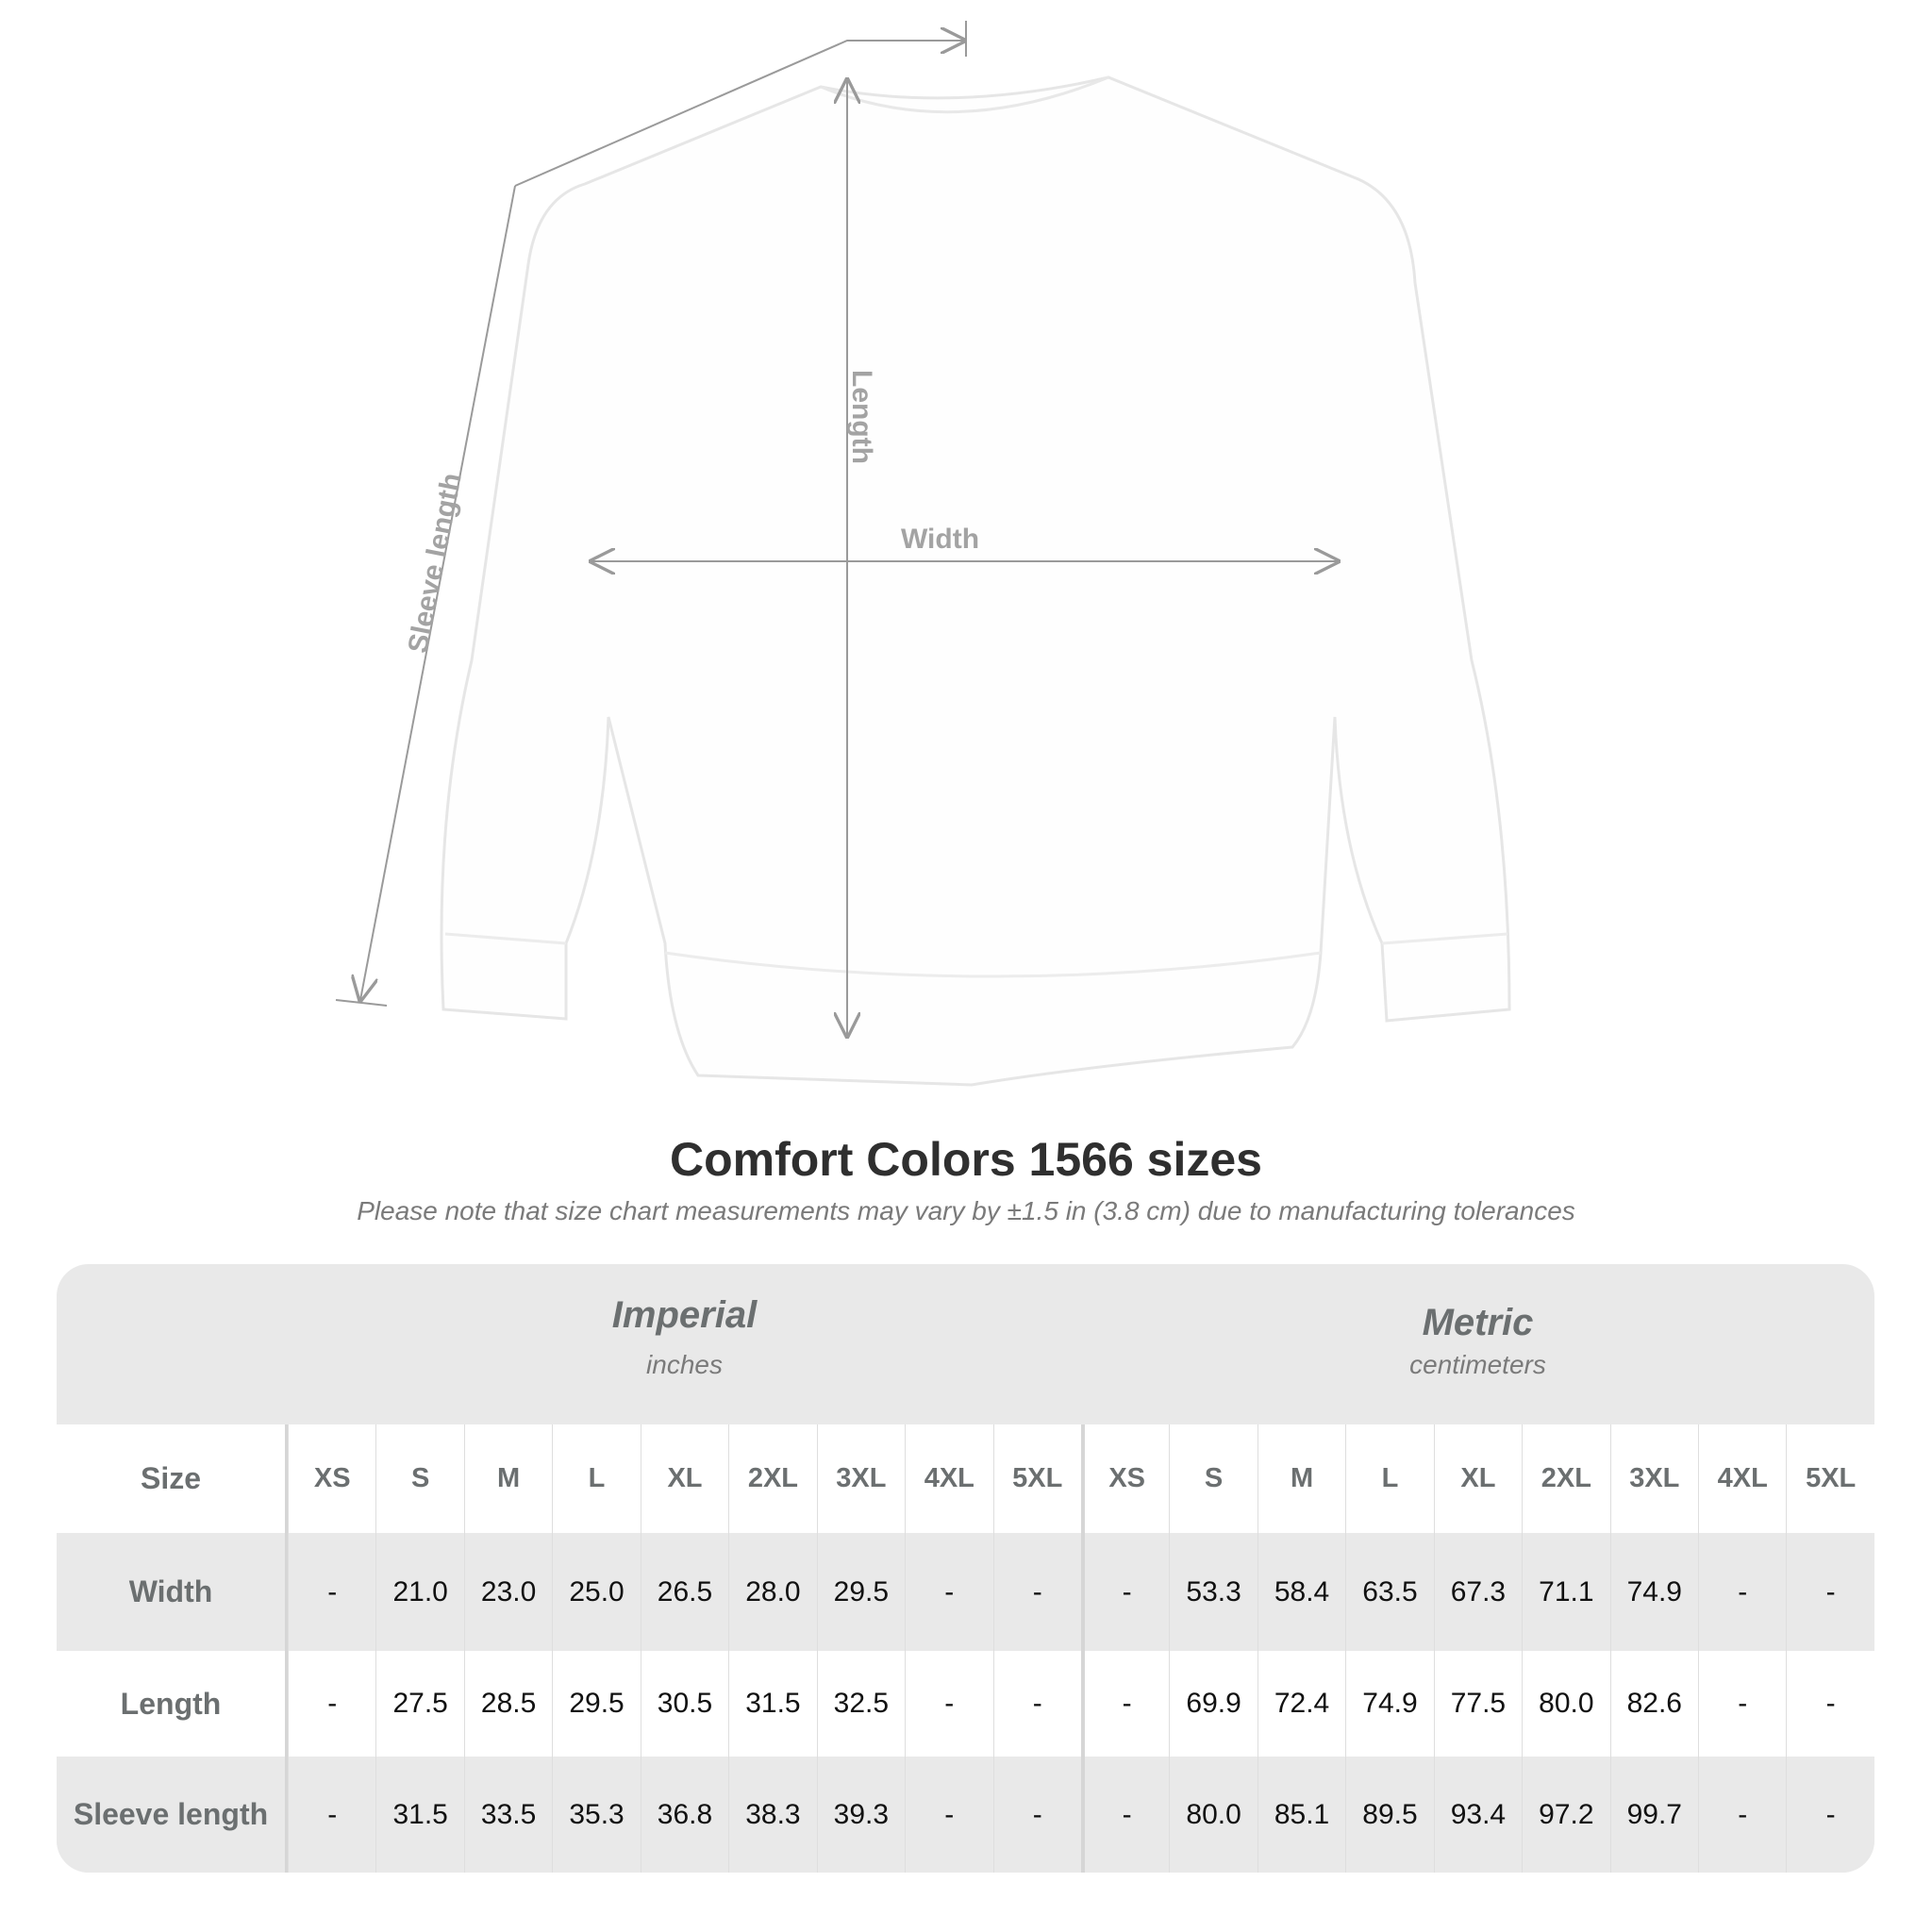 This screenshot has height=1932, width=1932. I want to click on metric-size-l: L, so click(1389, 1478).